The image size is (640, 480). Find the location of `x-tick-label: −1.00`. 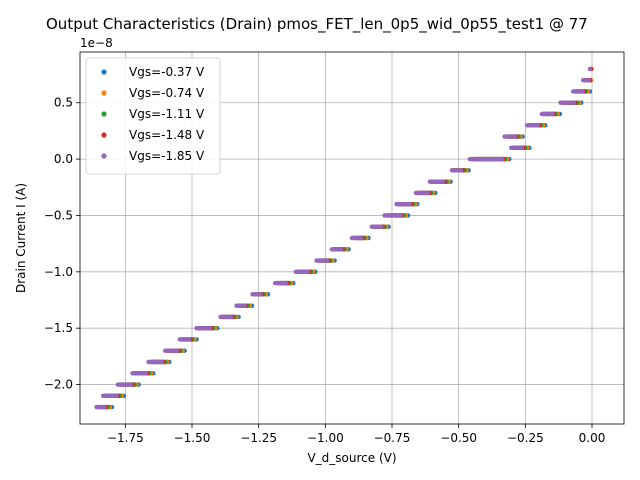

x-tick-label: −1.00 is located at coordinates (325, 438).